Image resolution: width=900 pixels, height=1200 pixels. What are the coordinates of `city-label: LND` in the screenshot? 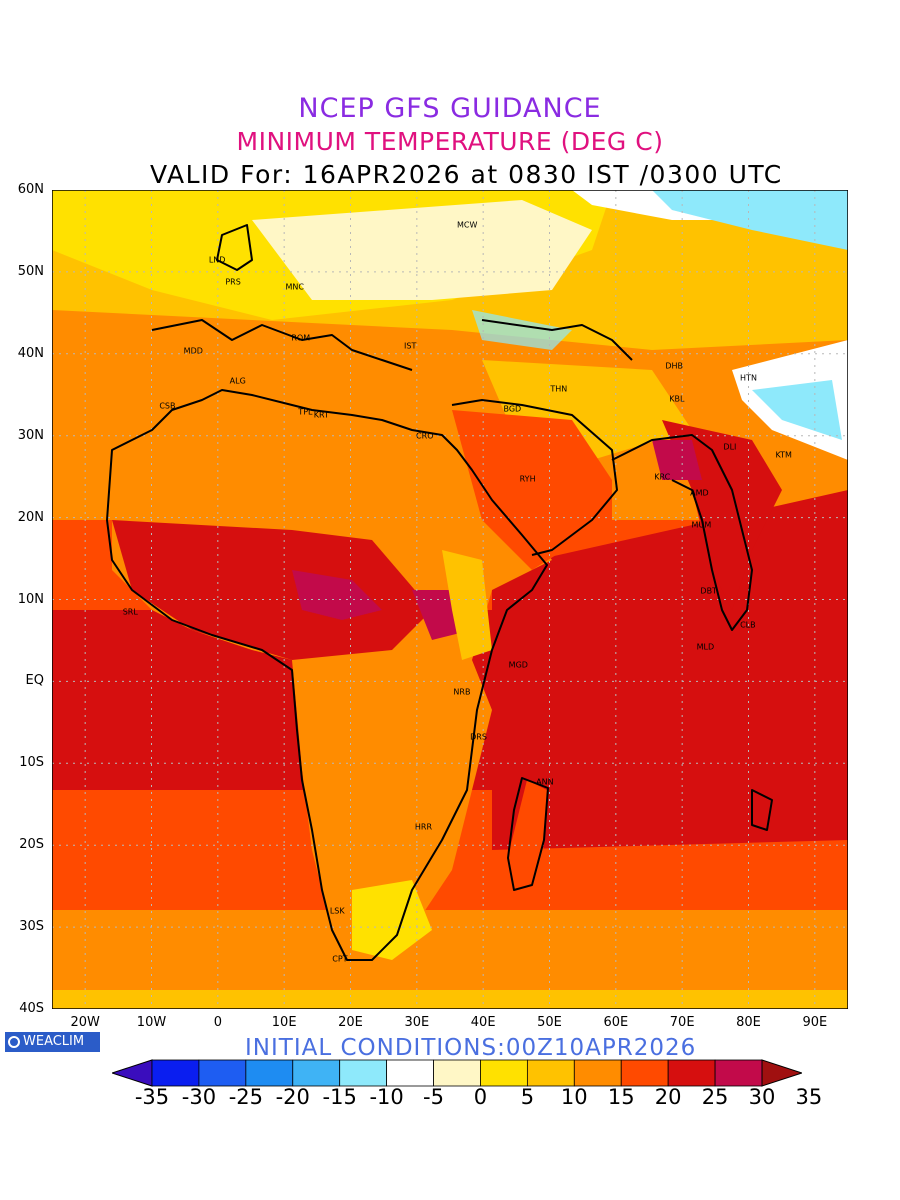 It's located at (217, 260).